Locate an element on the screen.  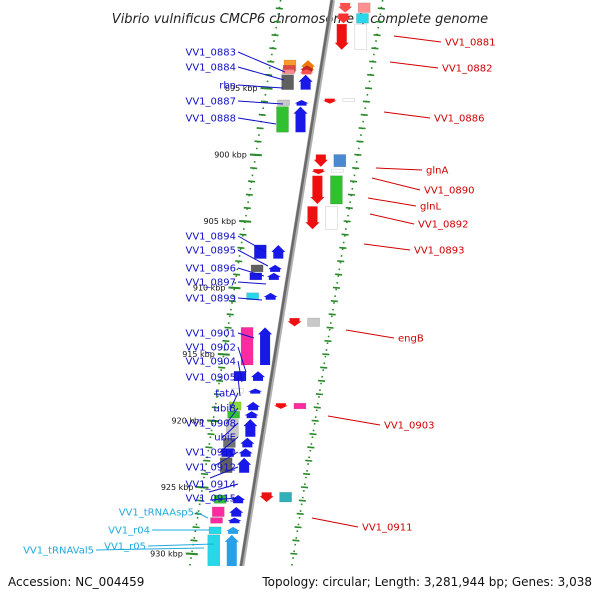
tick-label: 900 kbp is located at coordinates (230, 155).